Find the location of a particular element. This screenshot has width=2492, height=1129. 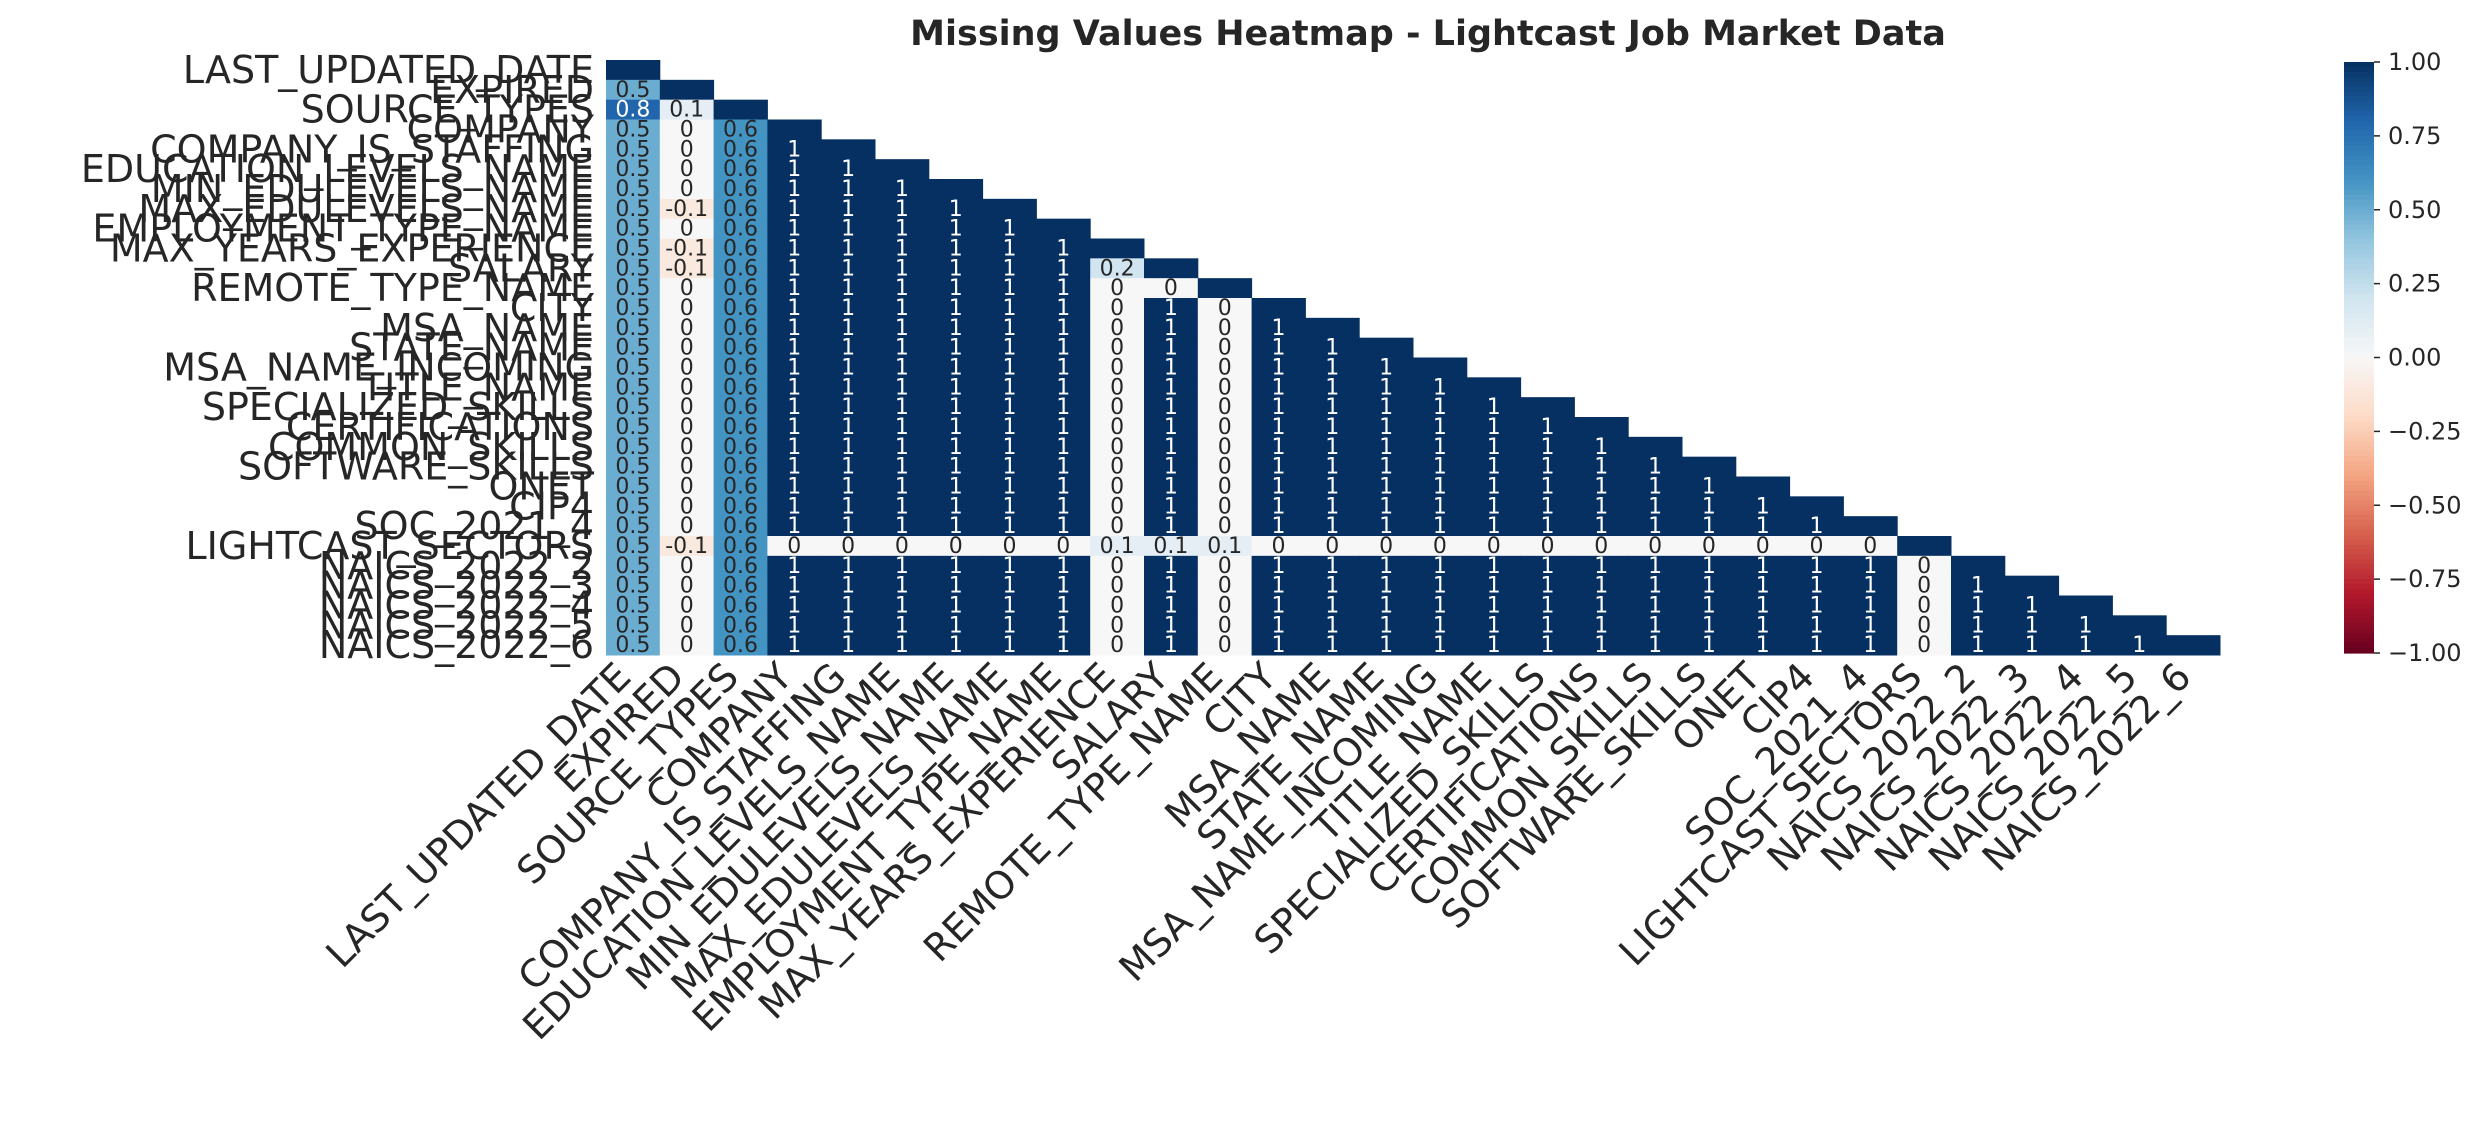

row-label: SOFTWARE_SKILLS is located at coordinates (416, 467).